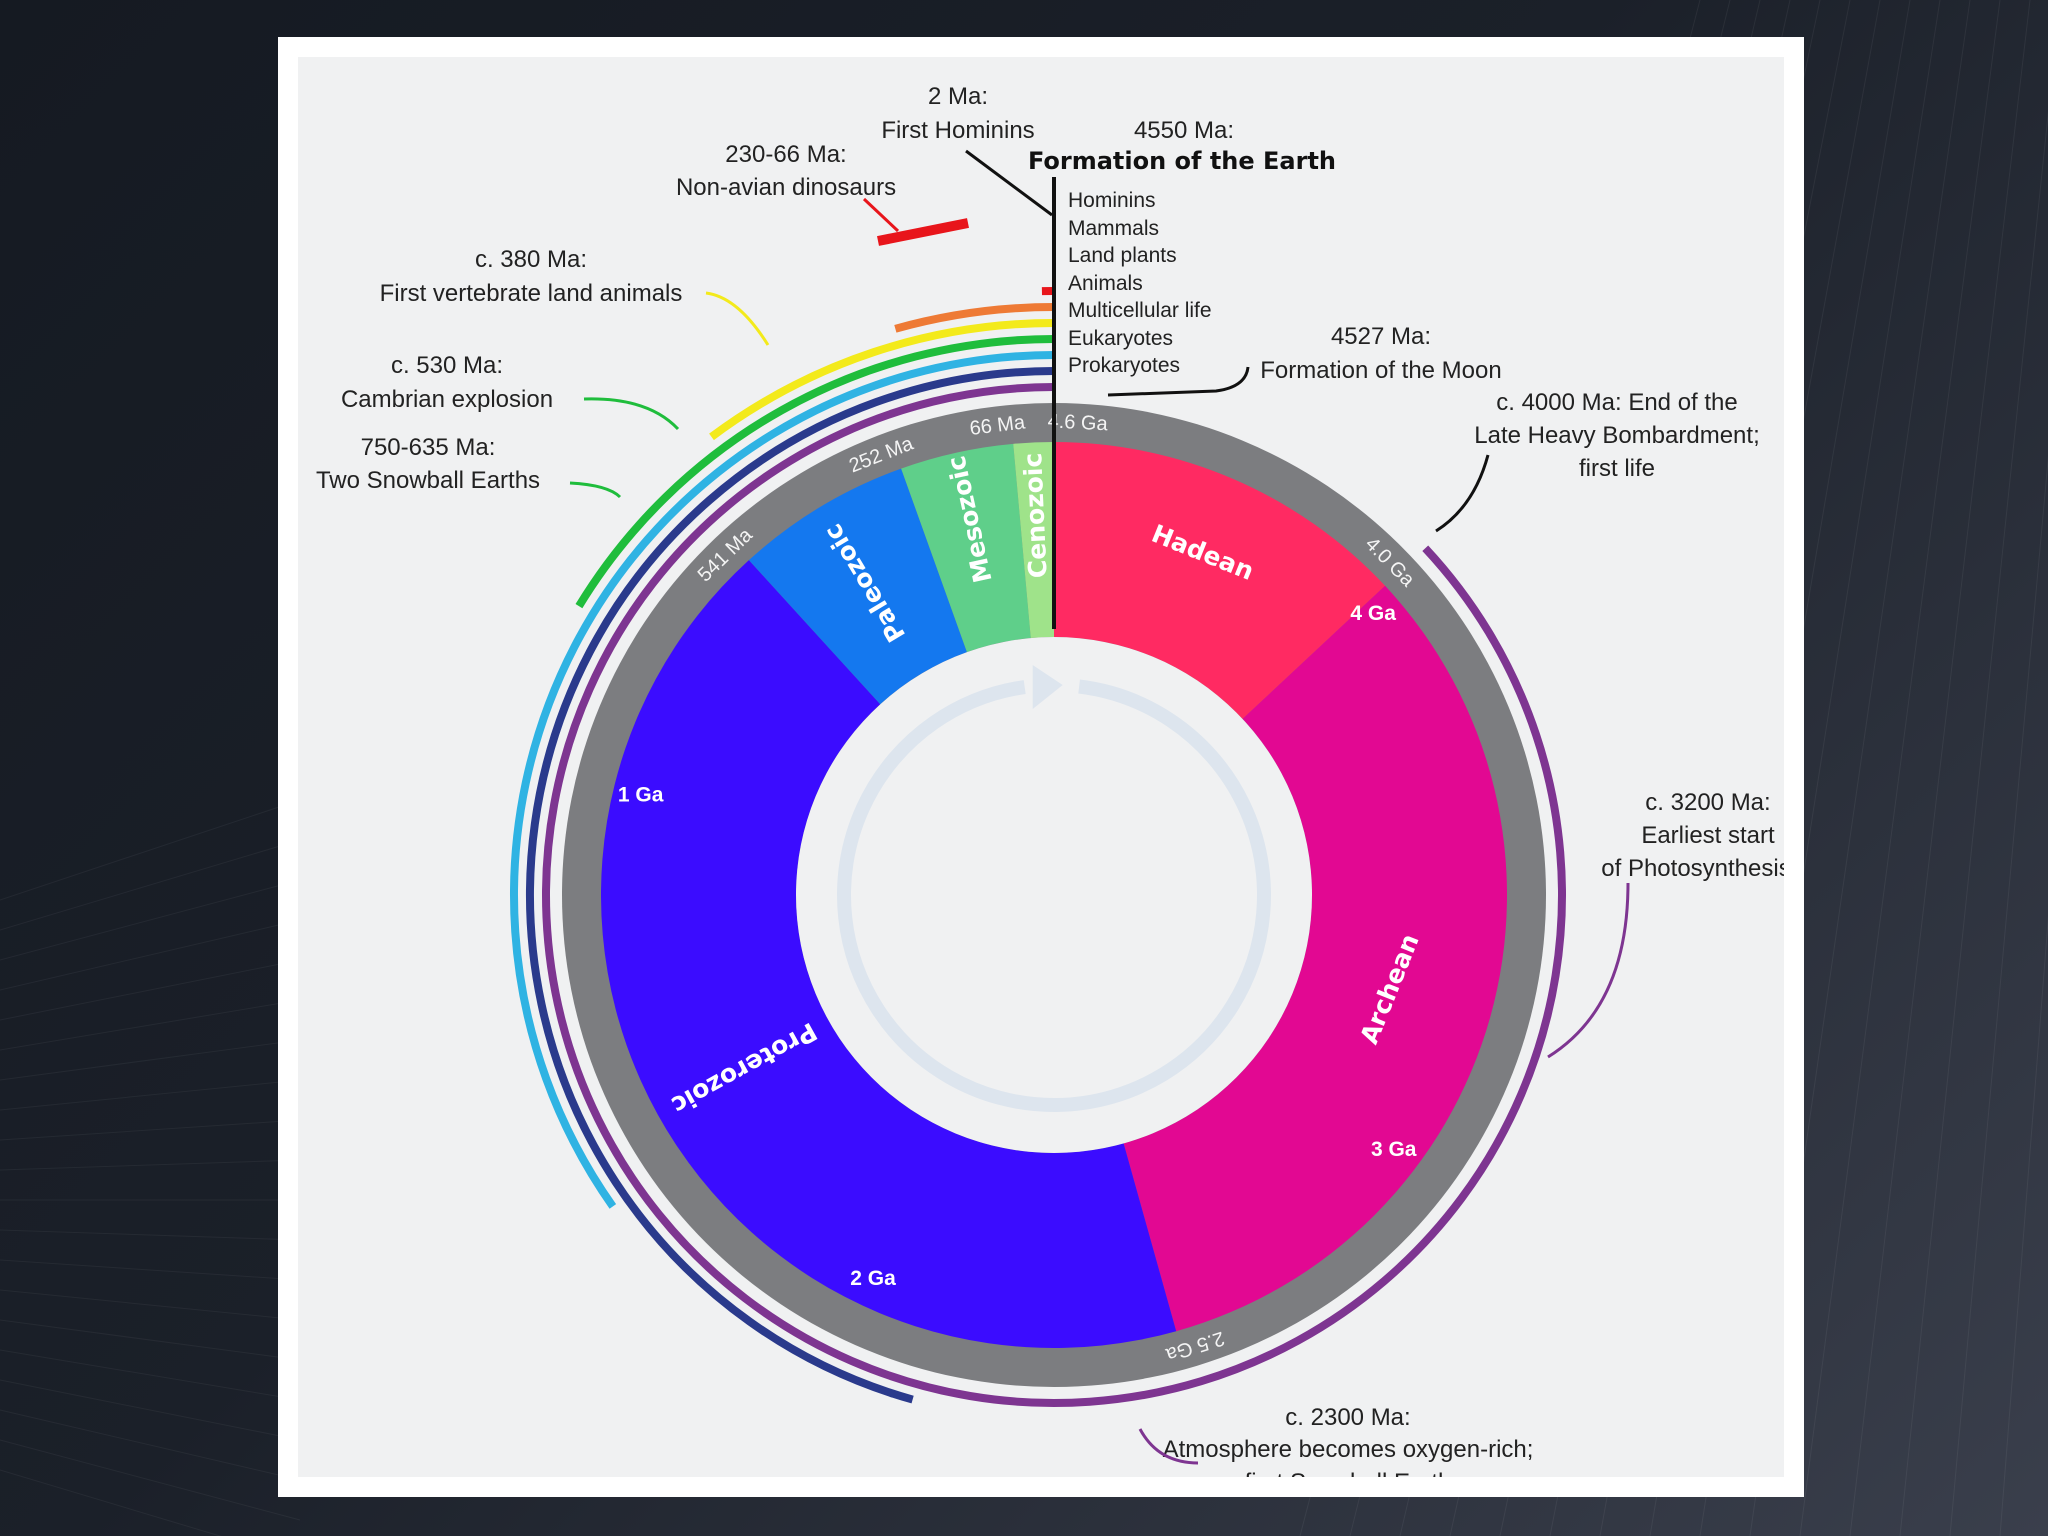 This screenshot has width=2048, height=1536. What do you see at coordinates (428, 480) in the screenshot?
I see `event-snowball-text: Two Snowball Earths` at bounding box center [428, 480].